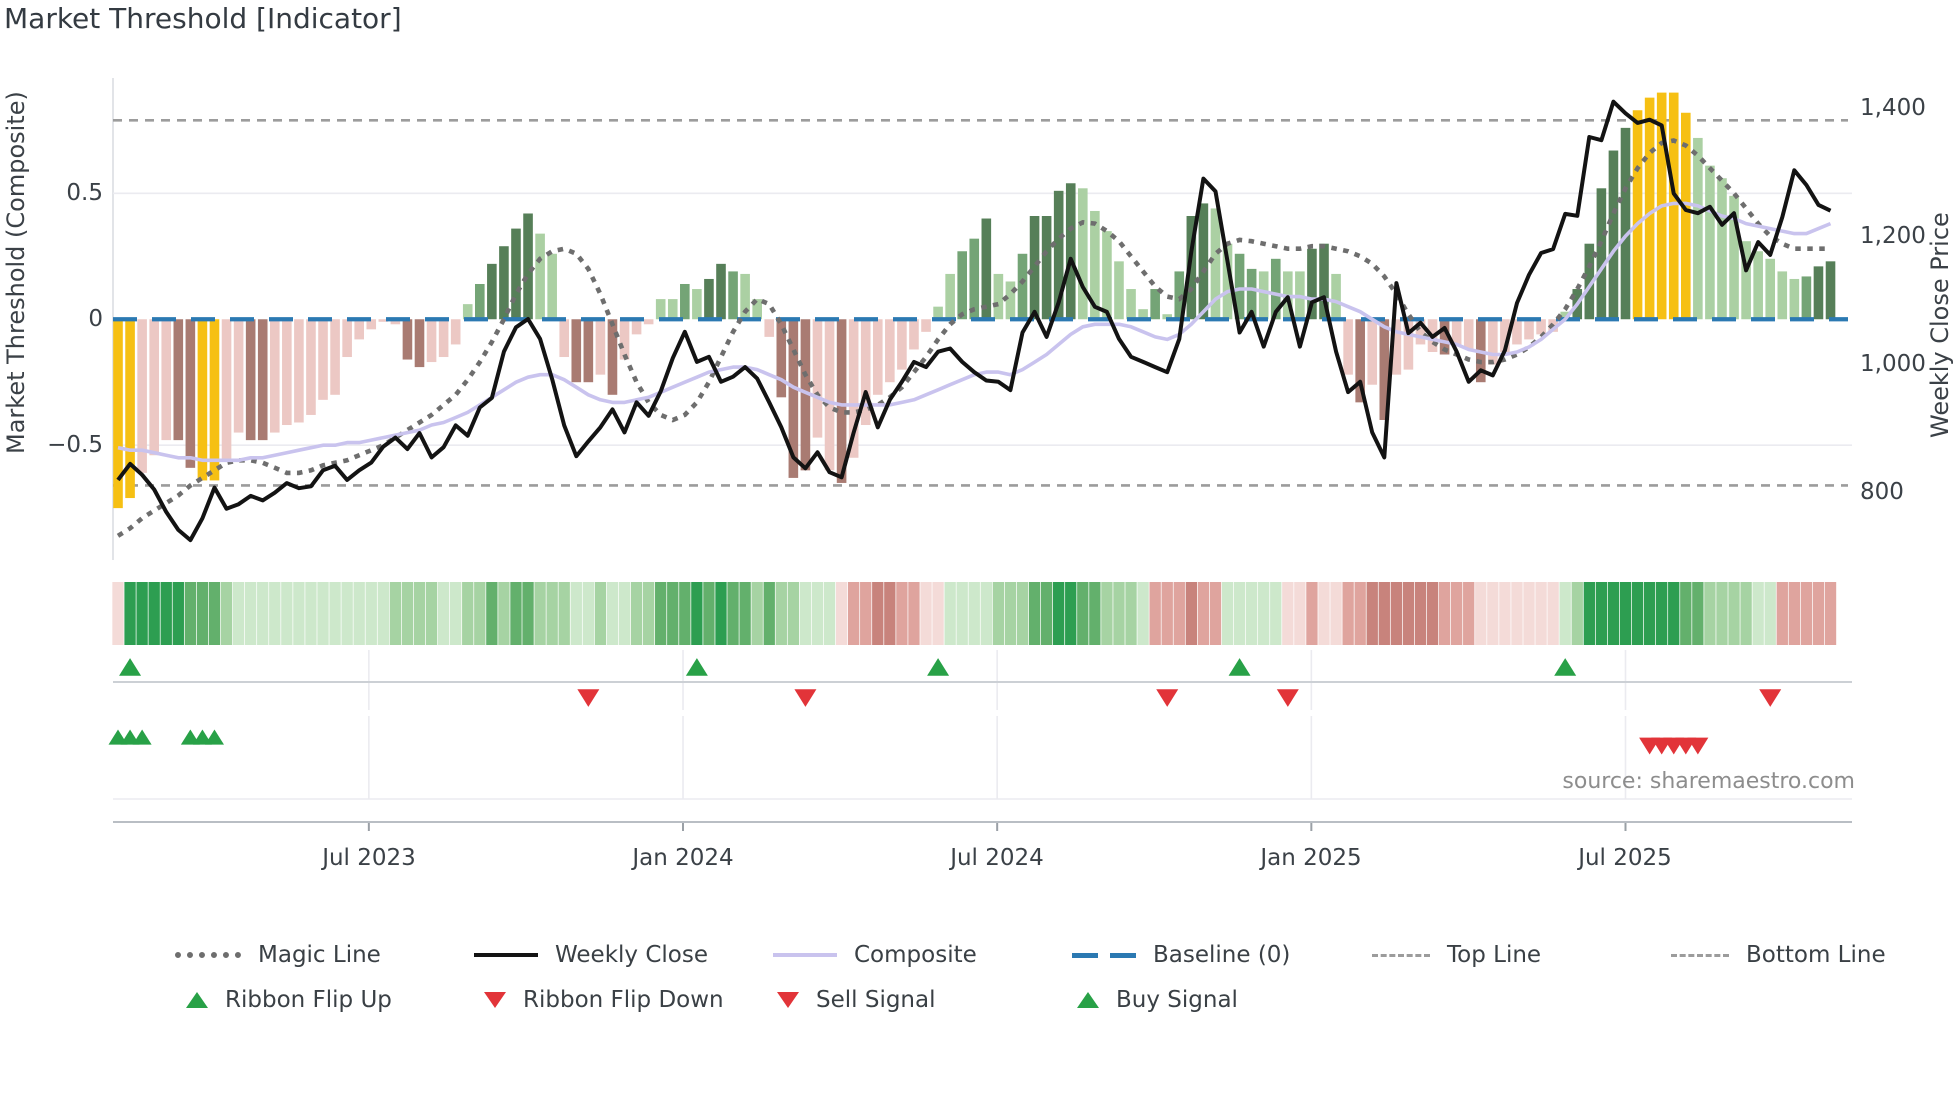  Describe the element at coordinates (1816, 955) in the screenshot. I see `legend-label: Bottom Line` at that location.